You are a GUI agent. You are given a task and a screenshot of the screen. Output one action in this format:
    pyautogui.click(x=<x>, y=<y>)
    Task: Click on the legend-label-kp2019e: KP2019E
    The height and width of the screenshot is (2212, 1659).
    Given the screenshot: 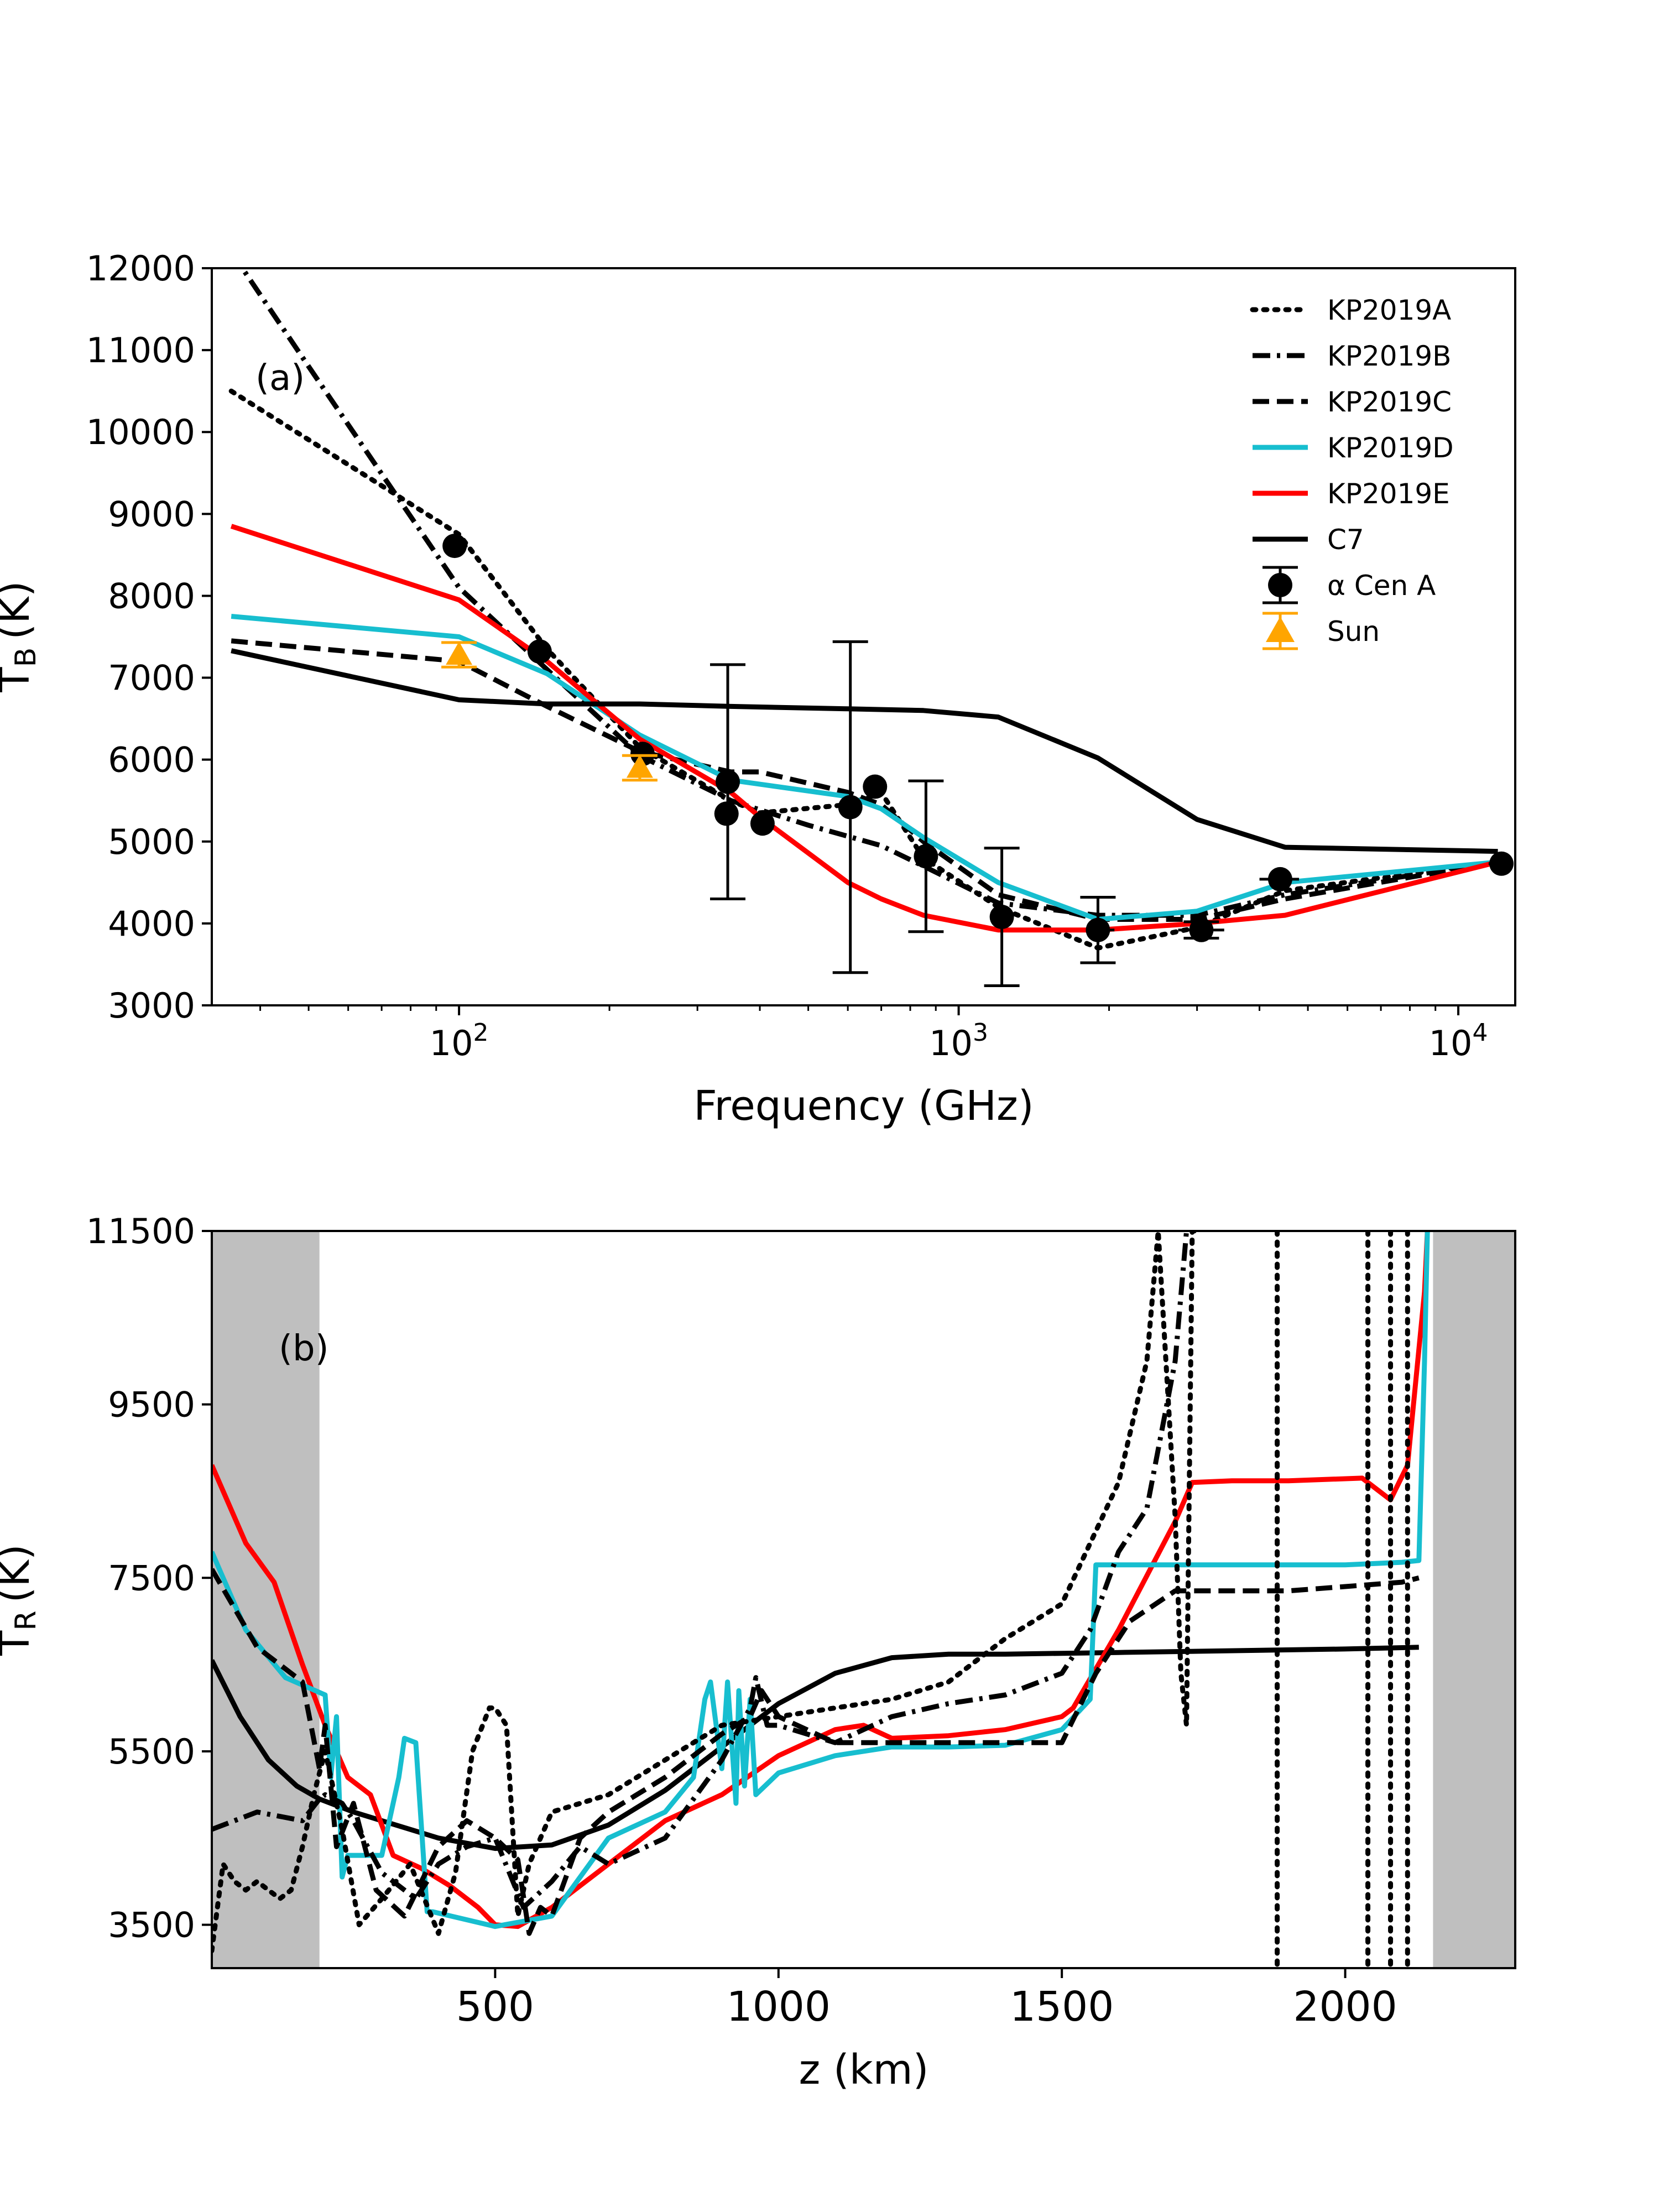 What is the action you would take?
    pyautogui.click(x=1389, y=494)
    